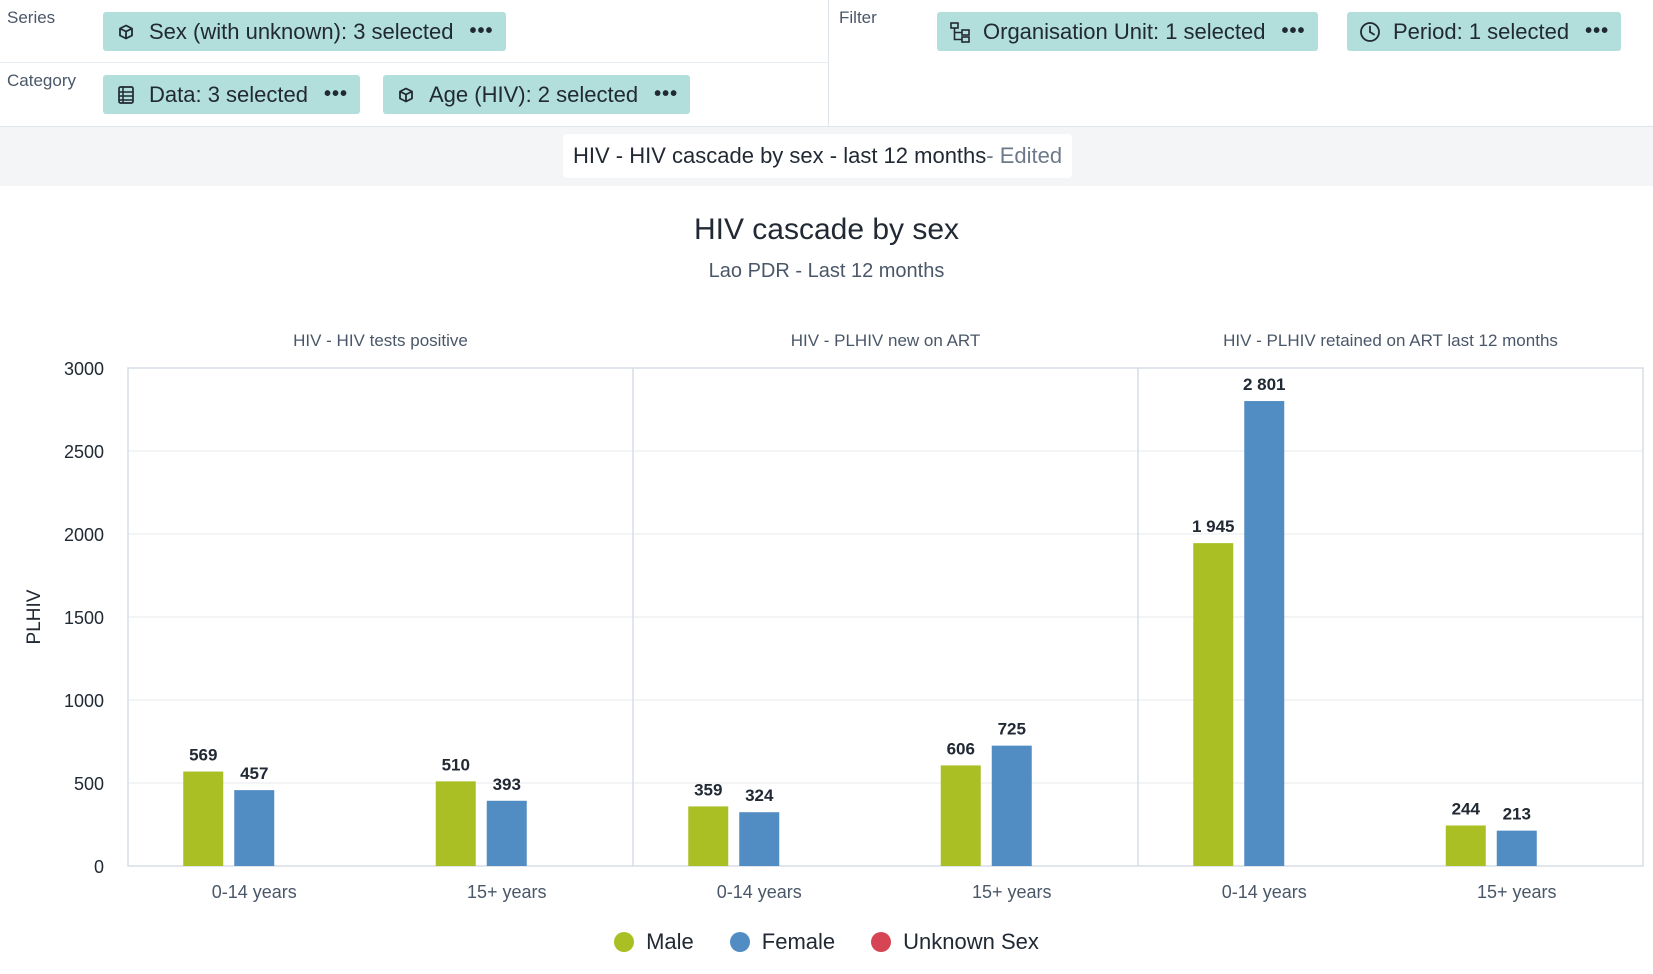 This screenshot has height=974, width=1653. What do you see at coordinates (1012, 729) in the screenshot?
I see `data-label: 725` at bounding box center [1012, 729].